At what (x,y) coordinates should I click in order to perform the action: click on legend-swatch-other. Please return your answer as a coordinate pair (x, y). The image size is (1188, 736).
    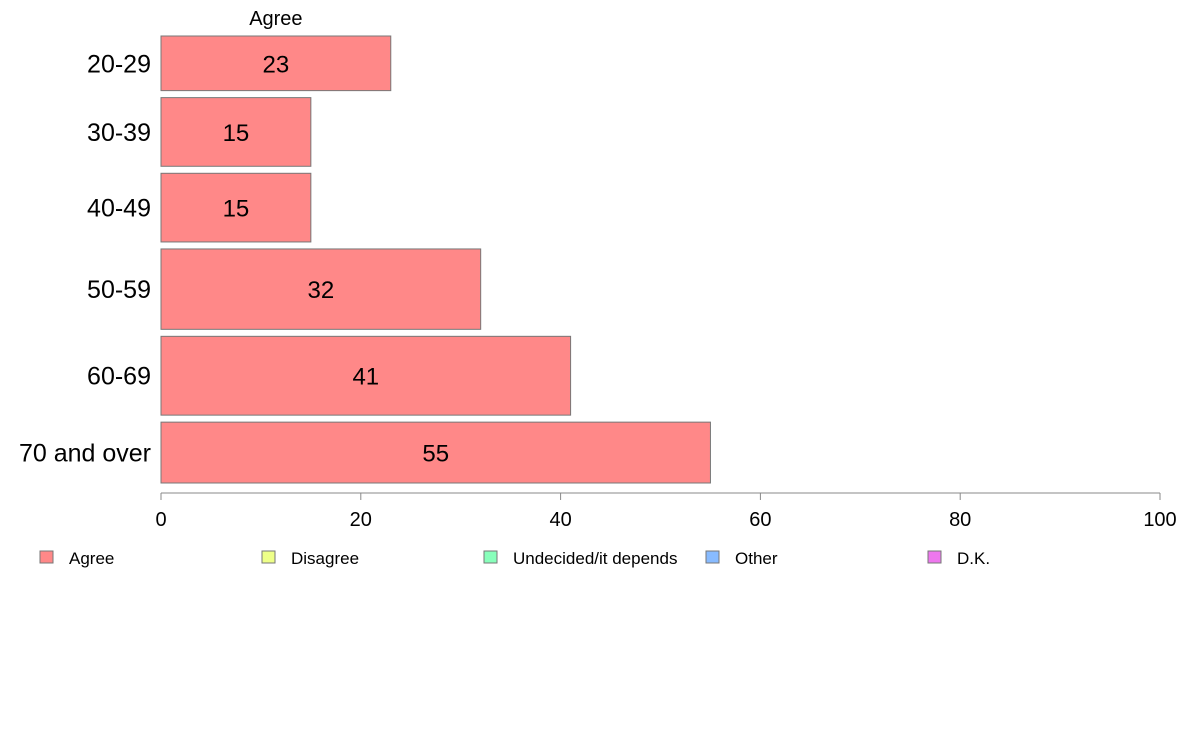
    Looking at the image, I should click on (712, 557).